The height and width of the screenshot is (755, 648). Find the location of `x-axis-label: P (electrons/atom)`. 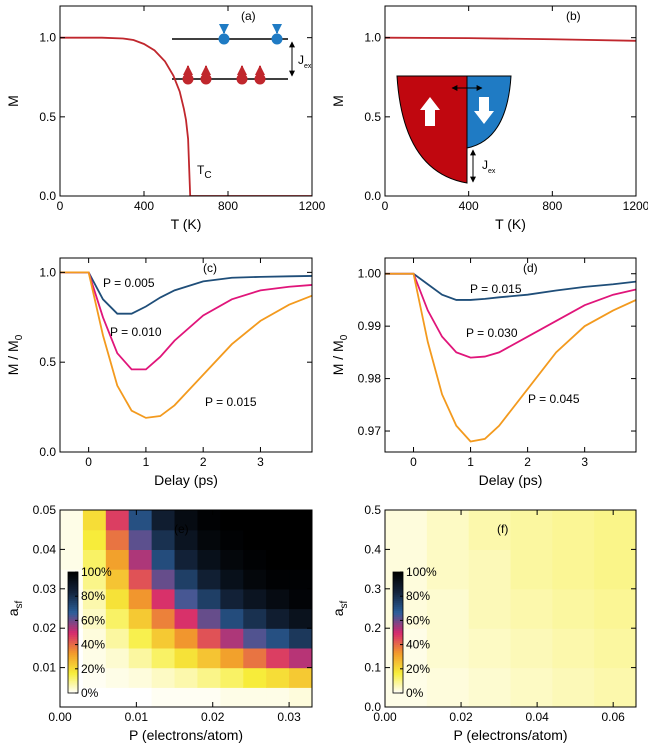

x-axis-label: P (electrons/atom) is located at coordinates (510, 735).